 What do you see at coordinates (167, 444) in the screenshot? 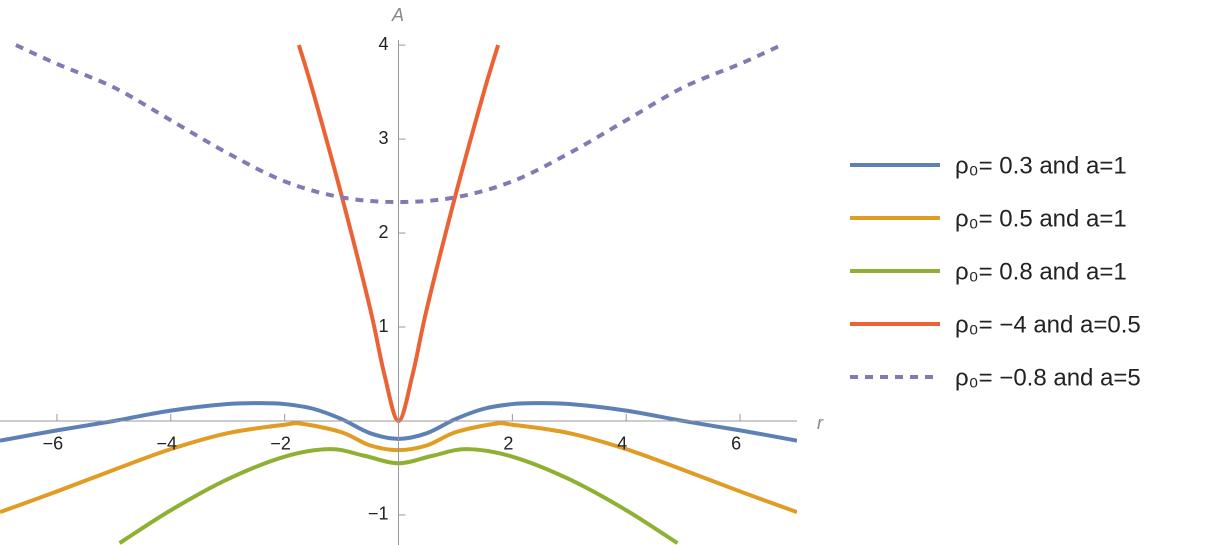
I see `x-tick-label: −4` at bounding box center [167, 444].